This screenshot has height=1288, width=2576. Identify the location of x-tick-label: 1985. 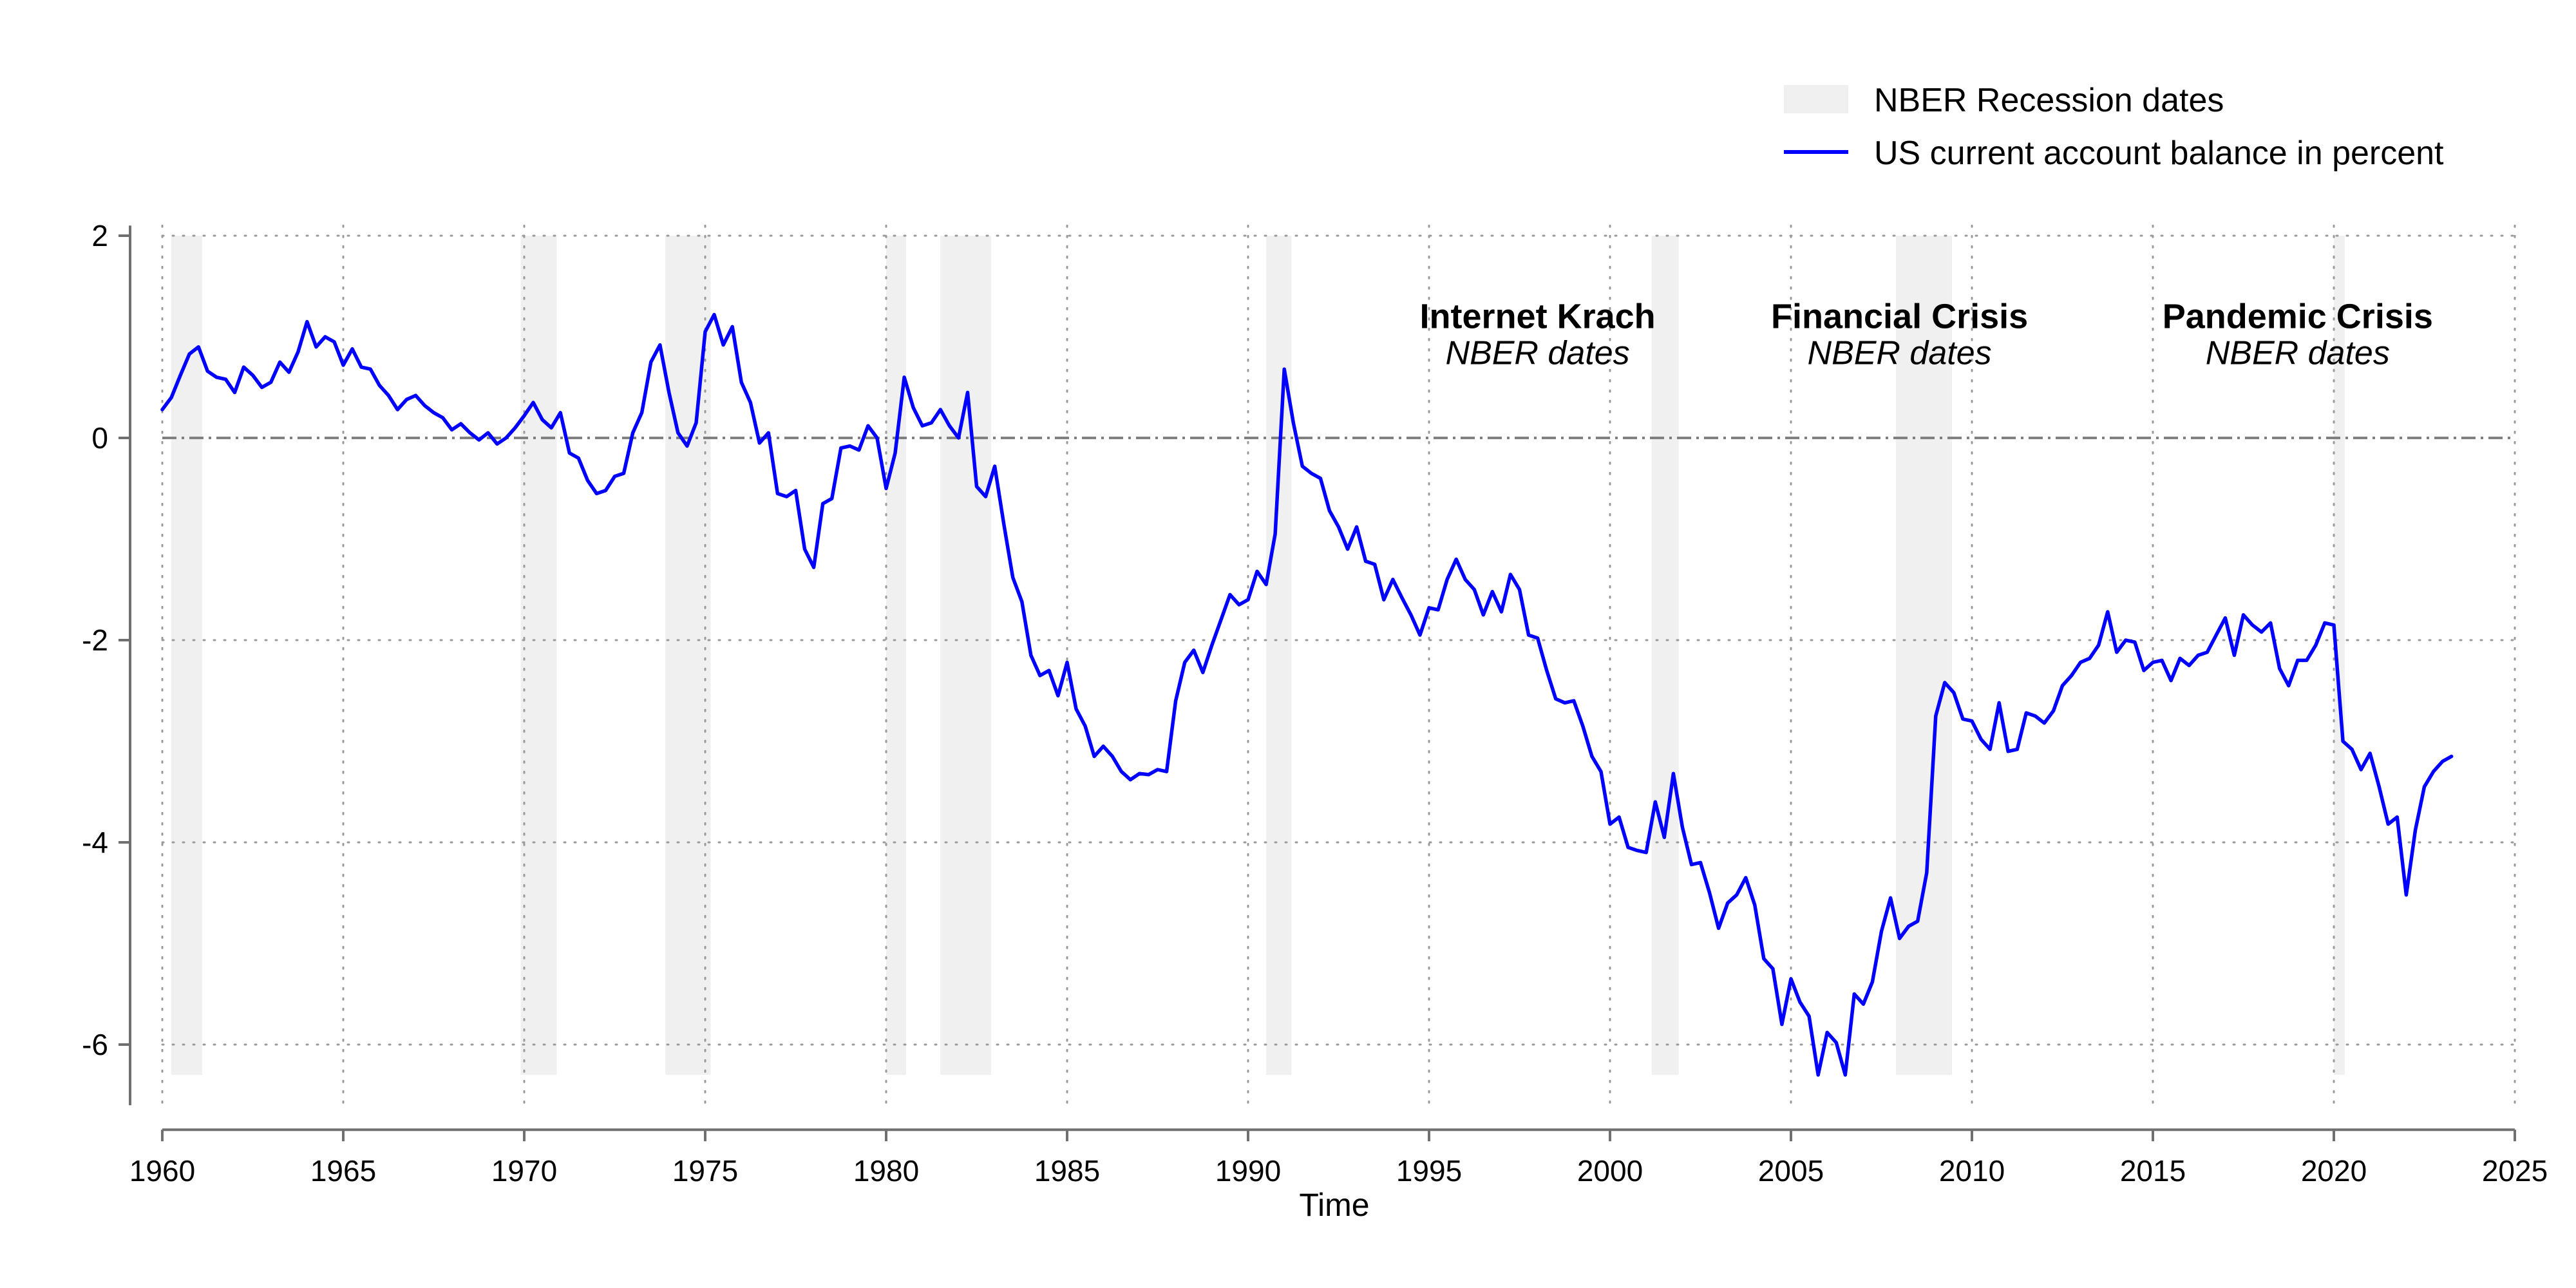
(1067, 1171).